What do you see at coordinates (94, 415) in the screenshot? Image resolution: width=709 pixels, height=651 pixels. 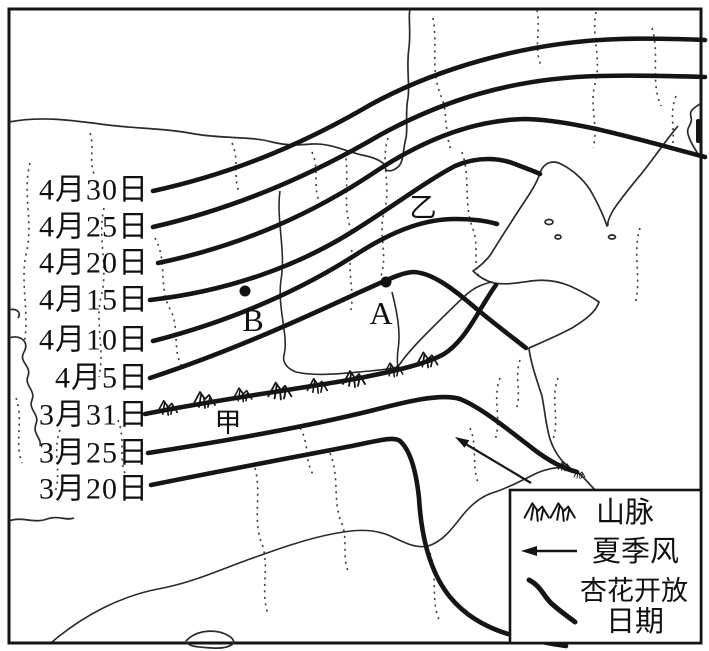 I see `isoline-label-mar-31: 3月31日` at bounding box center [94, 415].